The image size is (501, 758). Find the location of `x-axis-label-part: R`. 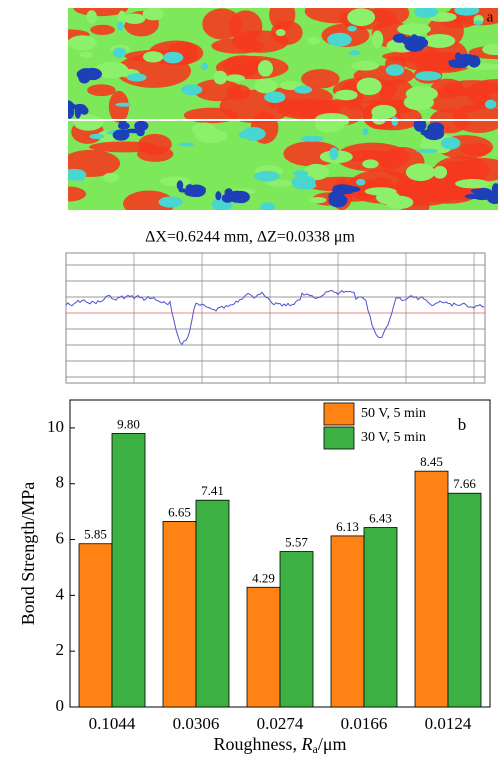

x-axis-label-part: R is located at coordinates (307, 744).